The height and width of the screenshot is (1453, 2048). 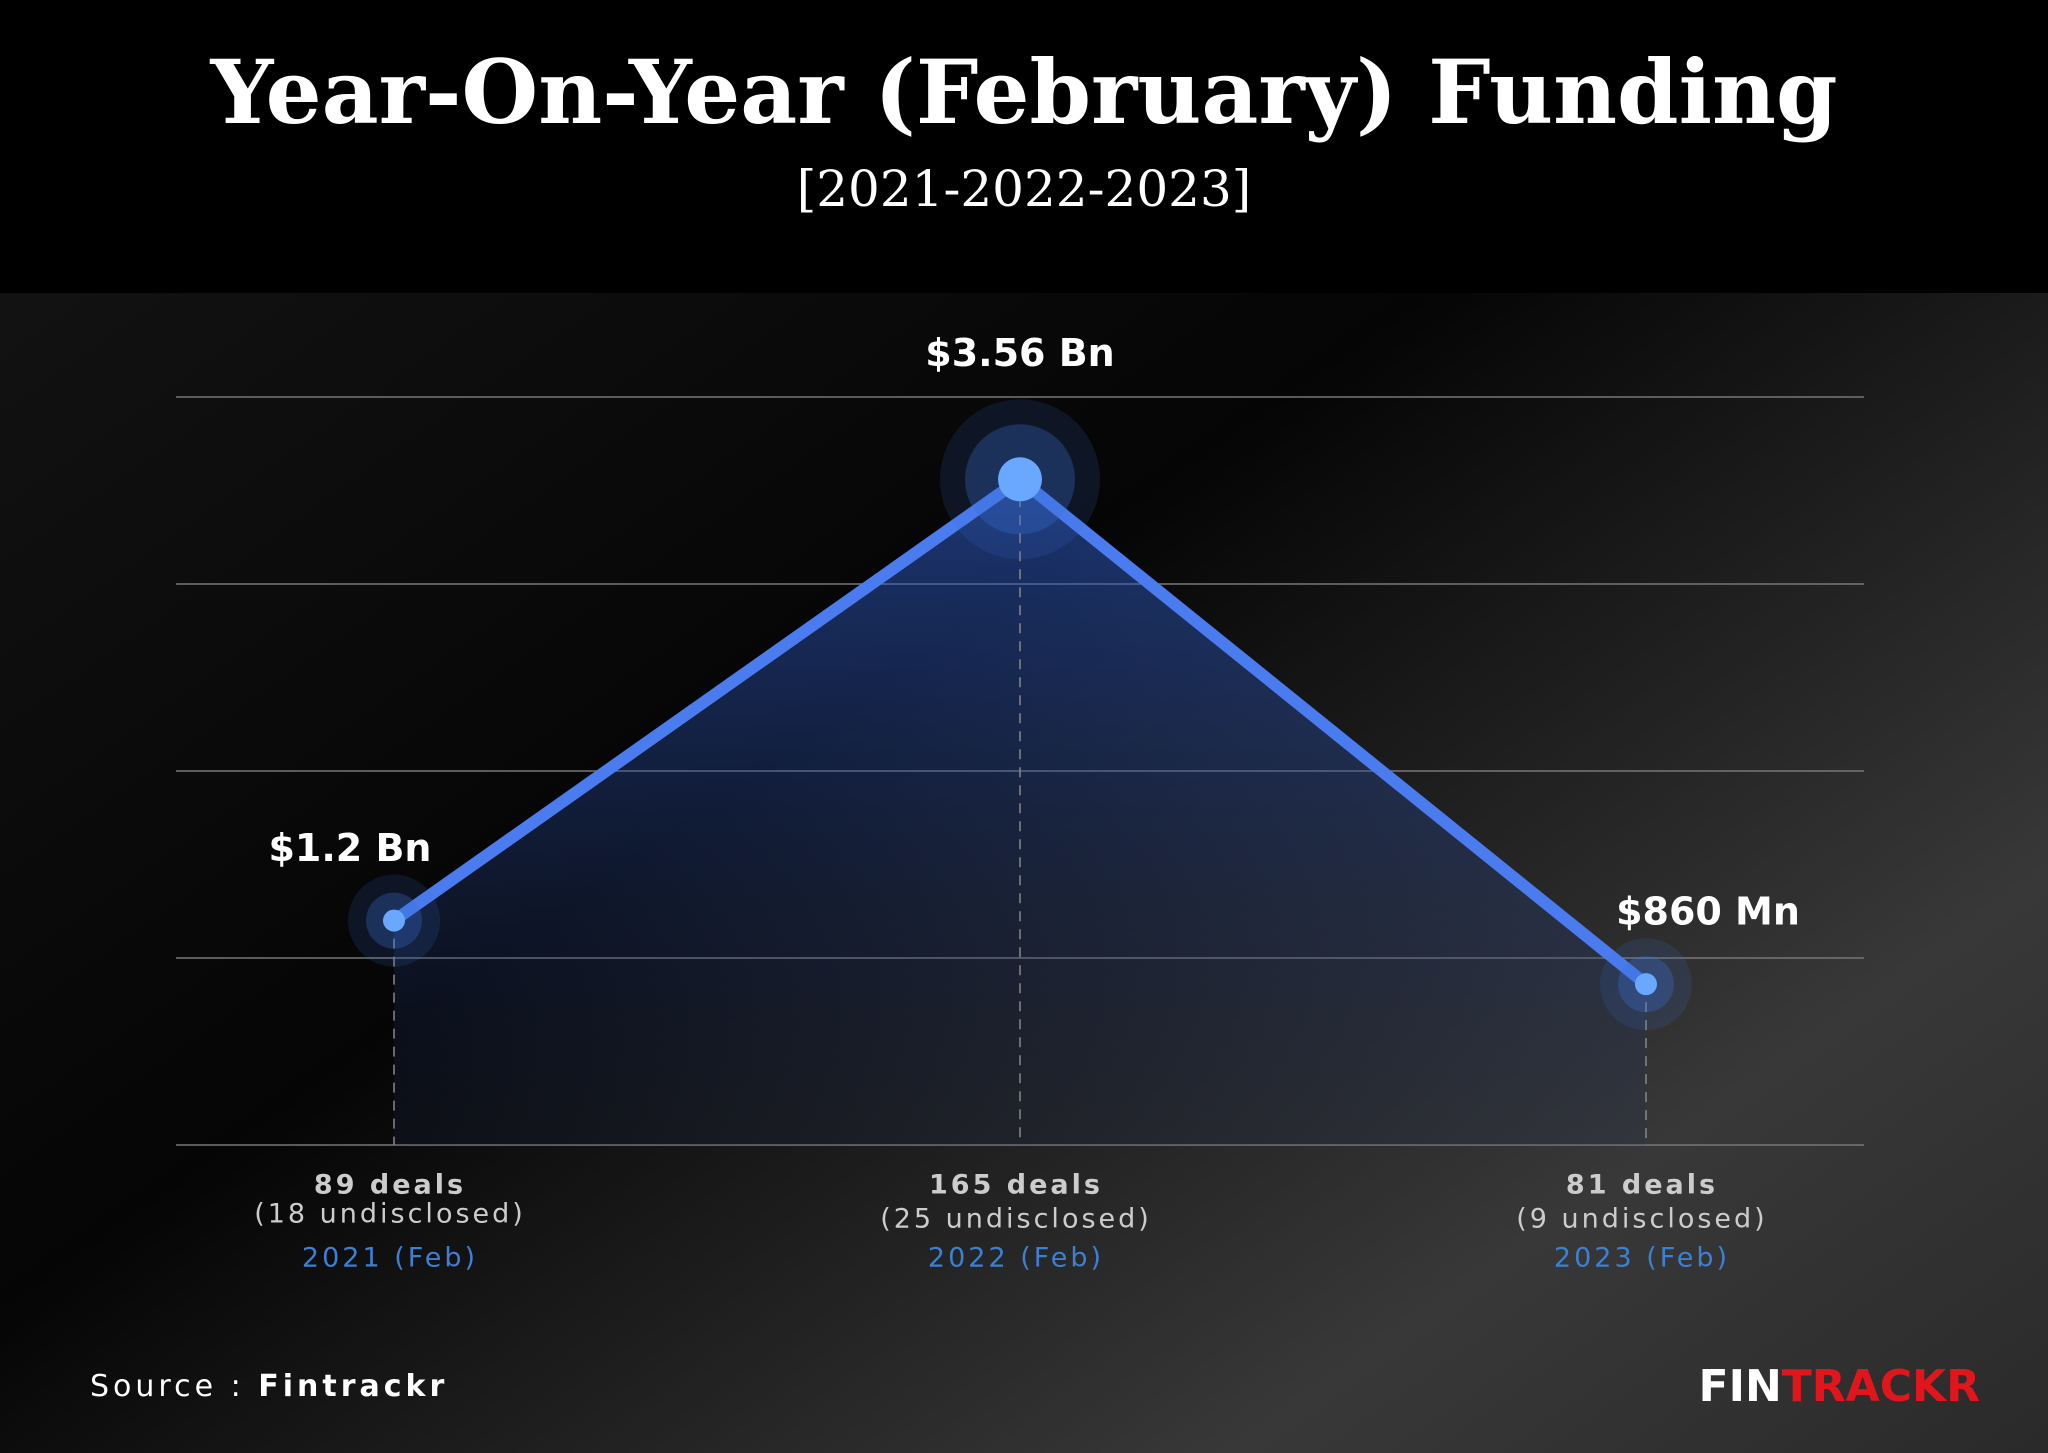 I want to click on deals-label: 165 deals, so click(x=1016, y=1185).